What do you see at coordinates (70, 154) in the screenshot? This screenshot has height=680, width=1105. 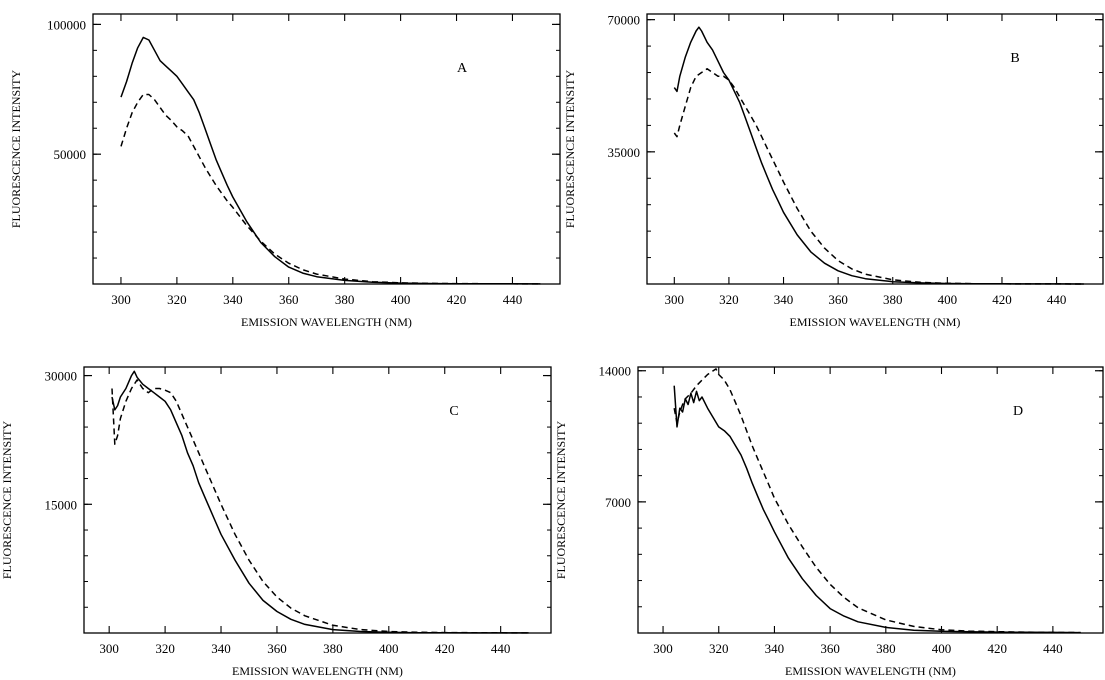 I see `y-tick-label: 50000` at bounding box center [70, 154].